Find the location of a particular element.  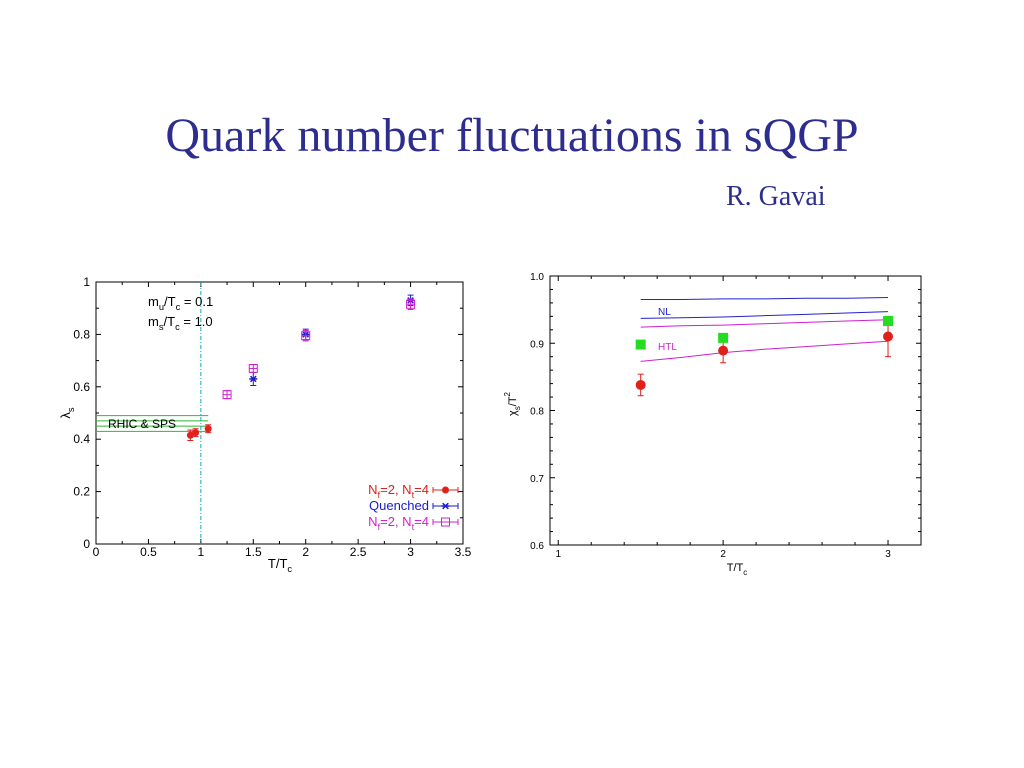

slide-title: Quark number fluctuations in sQGP is located at coordinates (512, 135).